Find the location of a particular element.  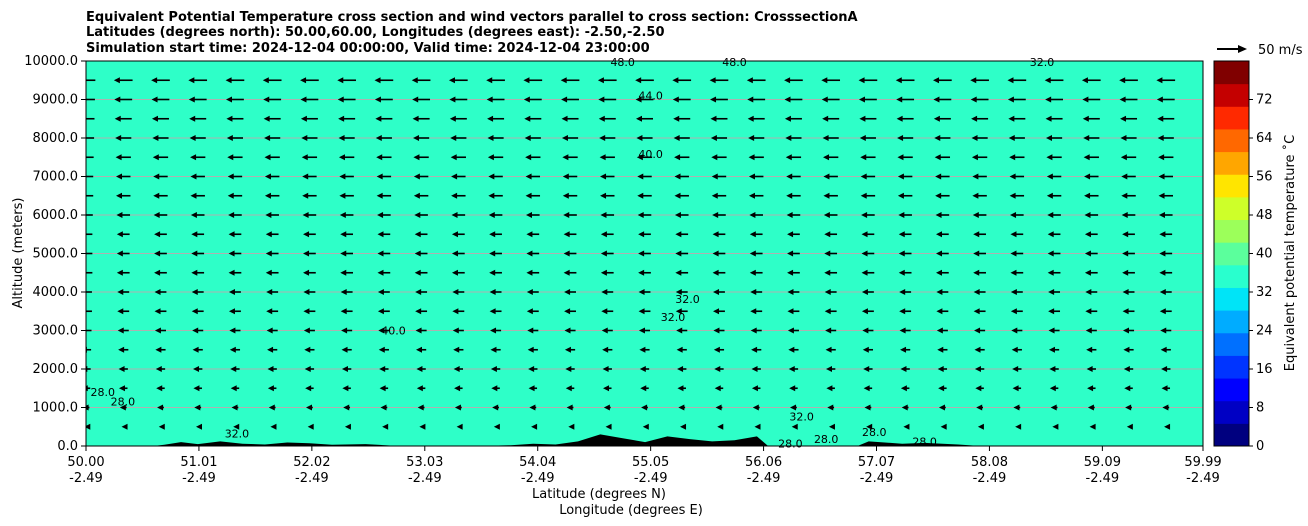

colorbar-tick-label: 64 is located at coordinates (1264, 138).